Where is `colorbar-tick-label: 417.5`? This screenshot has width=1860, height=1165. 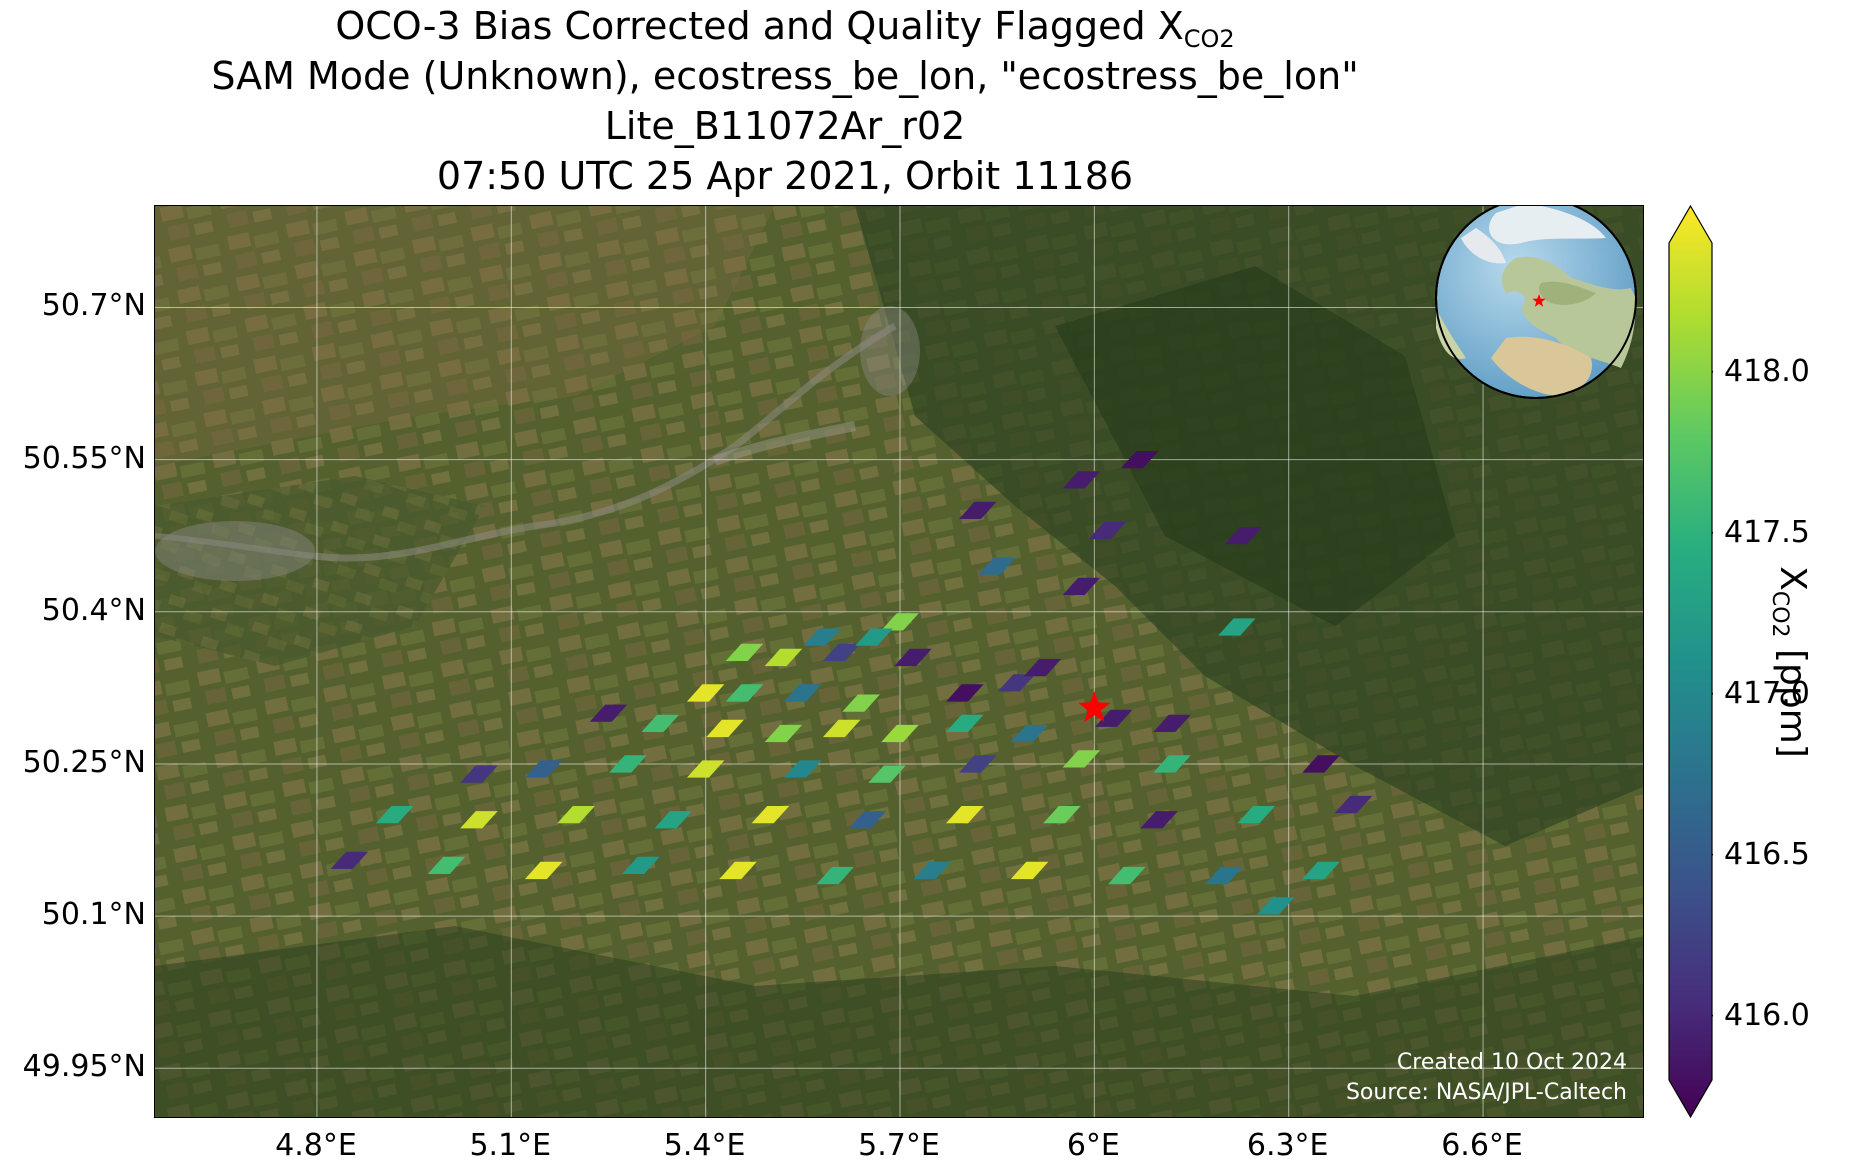
colorbar-tick-label: 417.5 is located at coordinates (1767, 532).